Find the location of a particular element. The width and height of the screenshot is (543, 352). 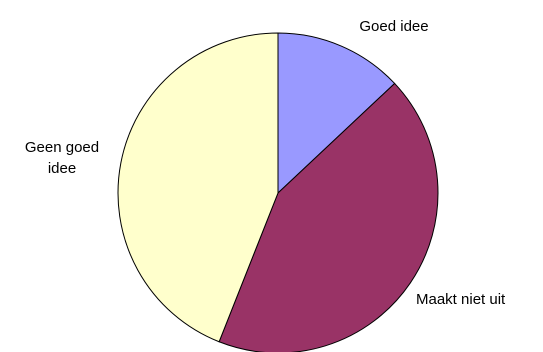

label-goed-idee: Goed idee is located at coordinates (393, 26).